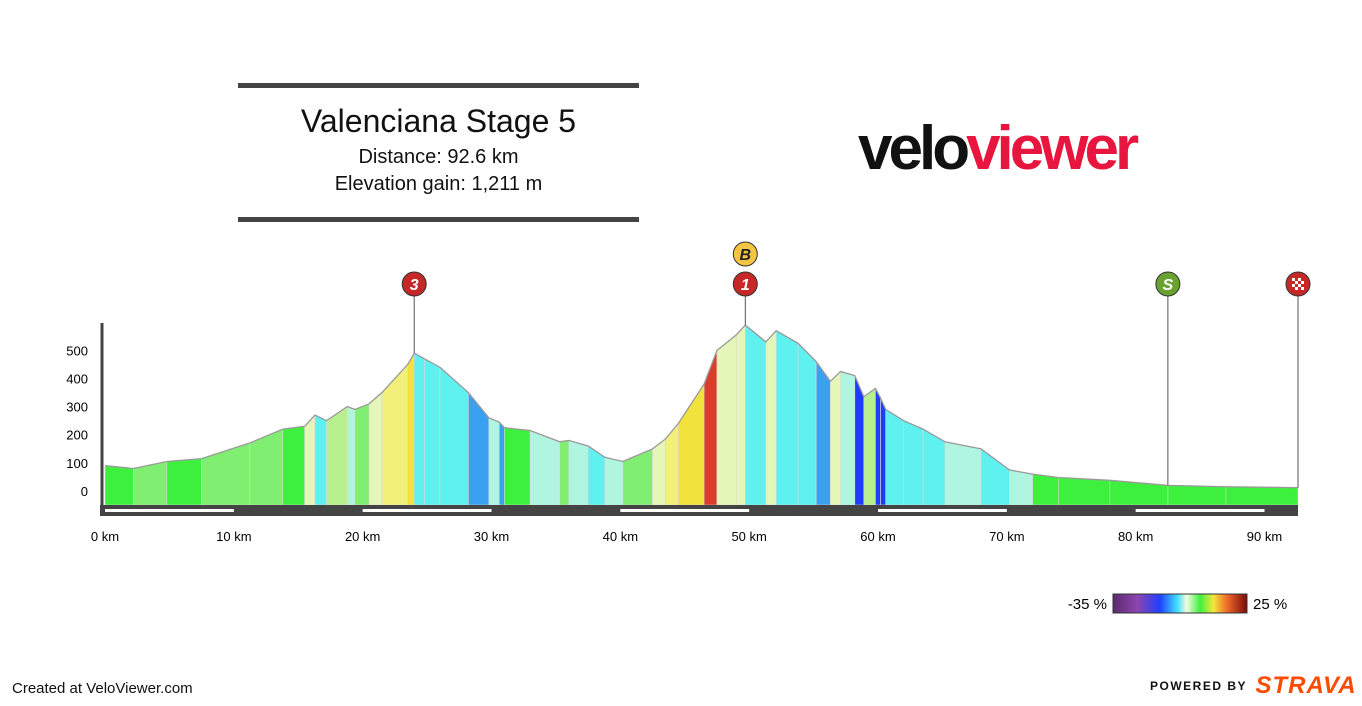 The width and height of the screenshot is (1362, 706). Describe the element at coordinates (1006, 536) in the screenshot. I see `x-tick-label: 70 km` at that location.